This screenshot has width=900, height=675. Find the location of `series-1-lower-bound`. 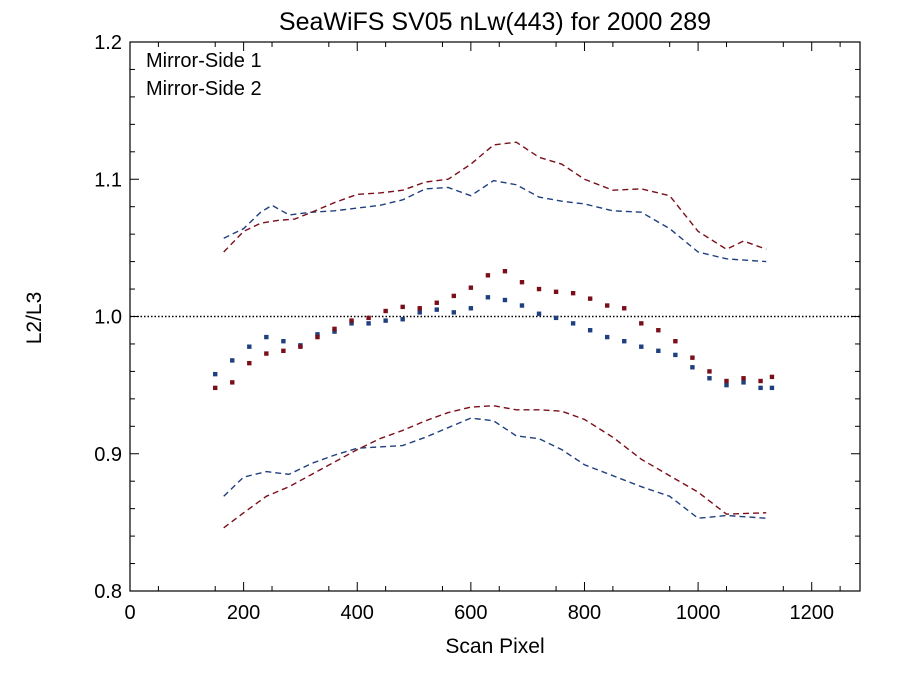

series-1-lower-bound is located at coordinates (495, 468).